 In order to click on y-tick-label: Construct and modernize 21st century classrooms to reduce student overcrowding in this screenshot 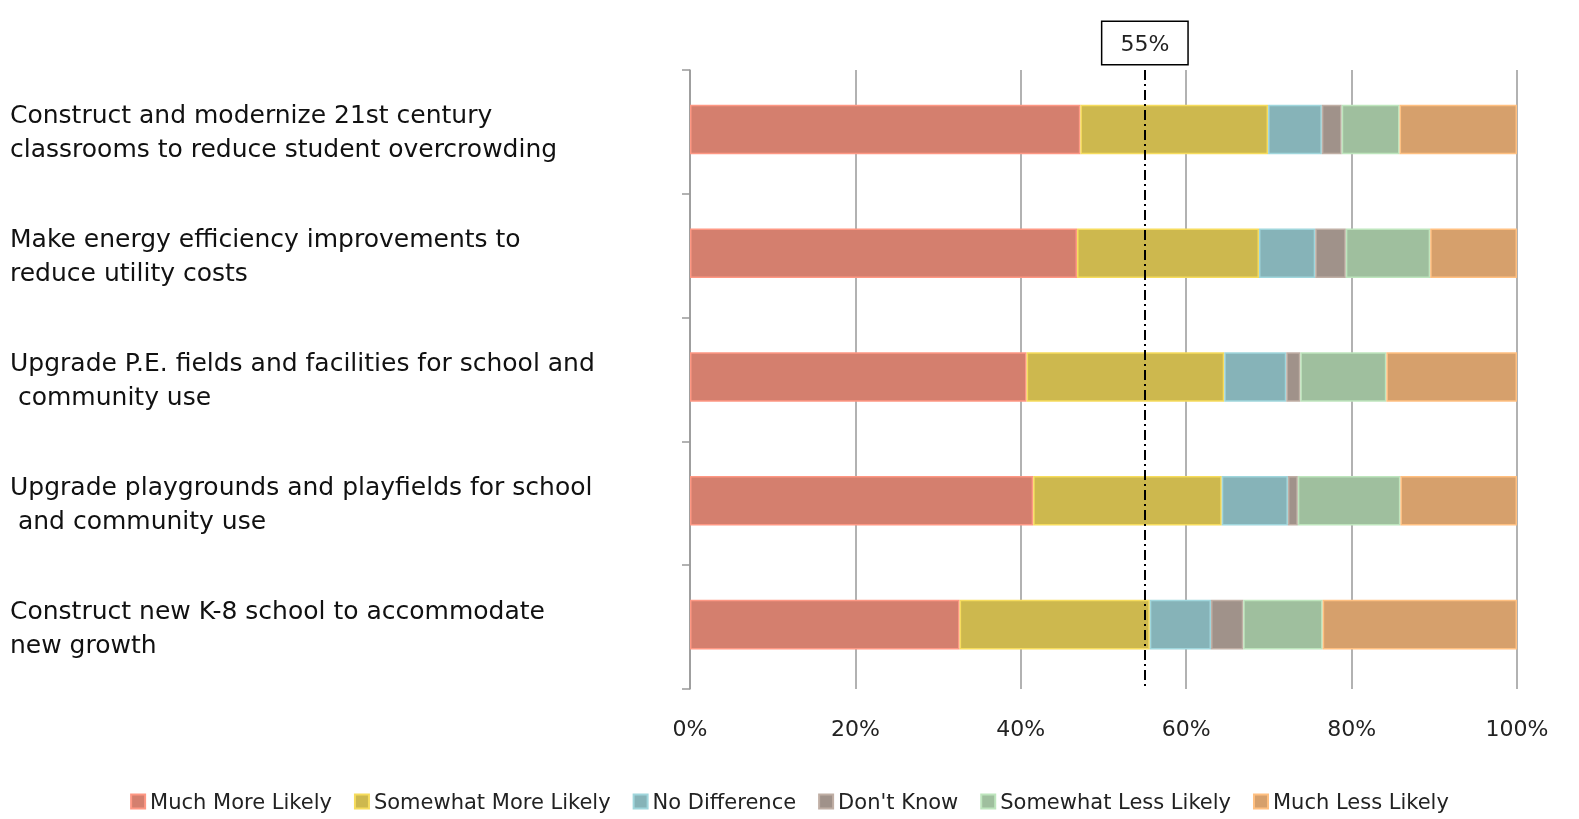, I will do `click(284, 132)`.